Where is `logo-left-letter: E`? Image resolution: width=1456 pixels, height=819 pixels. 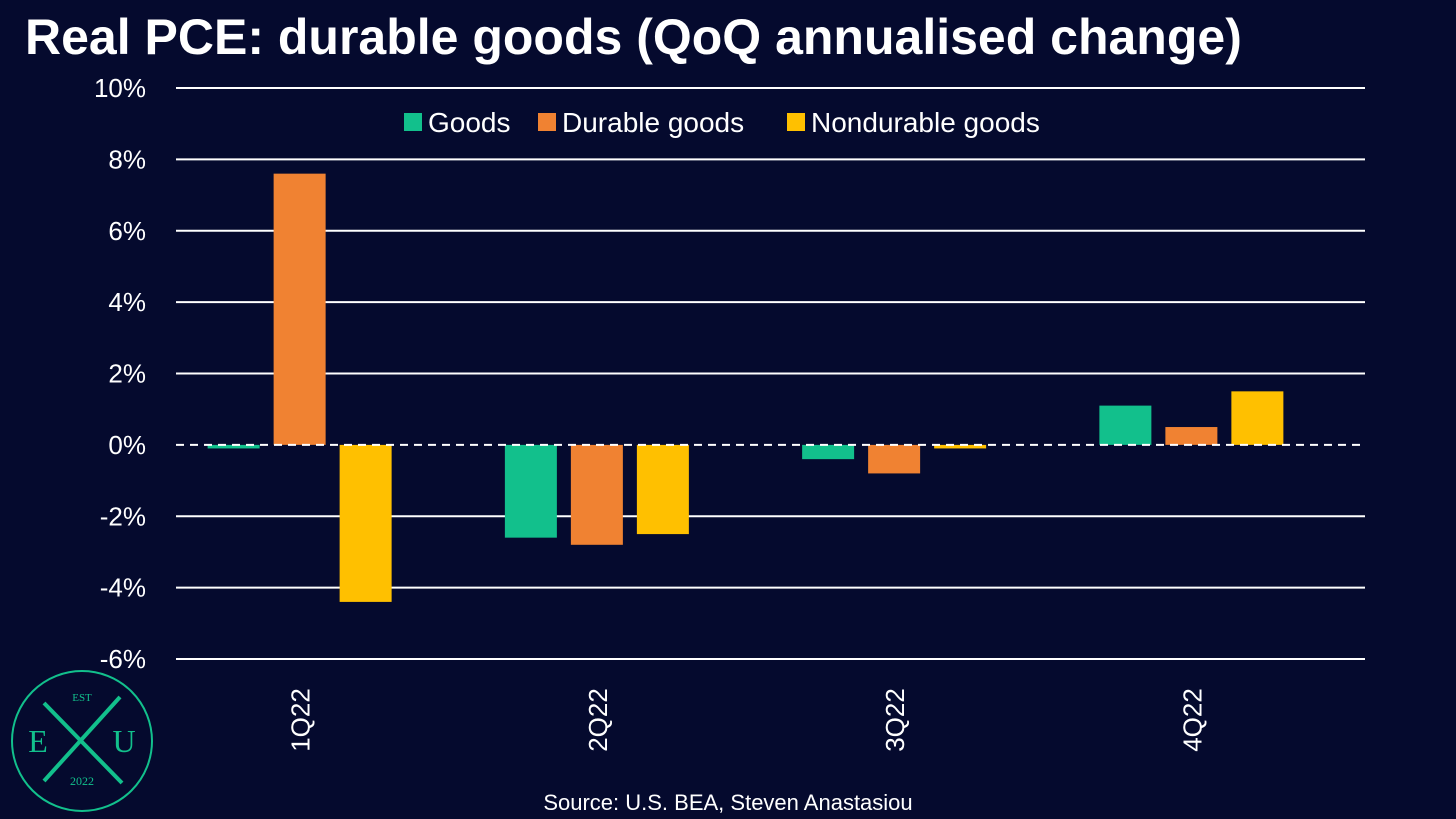
logo-left-letter: E is located at coordinates (38, 741).